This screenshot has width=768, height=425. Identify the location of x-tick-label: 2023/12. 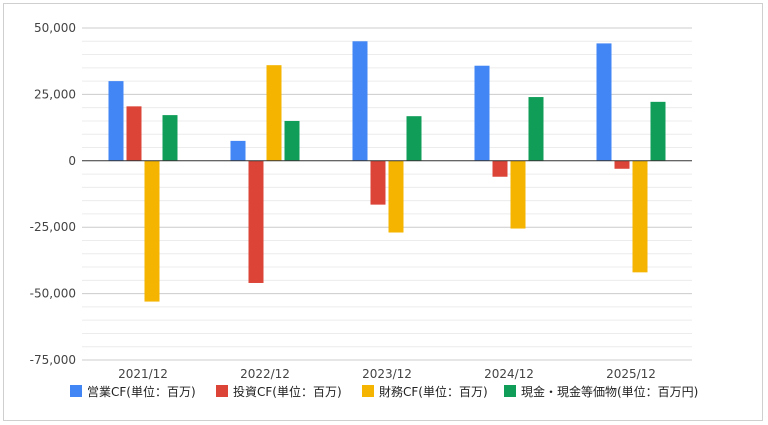
(387, 374).